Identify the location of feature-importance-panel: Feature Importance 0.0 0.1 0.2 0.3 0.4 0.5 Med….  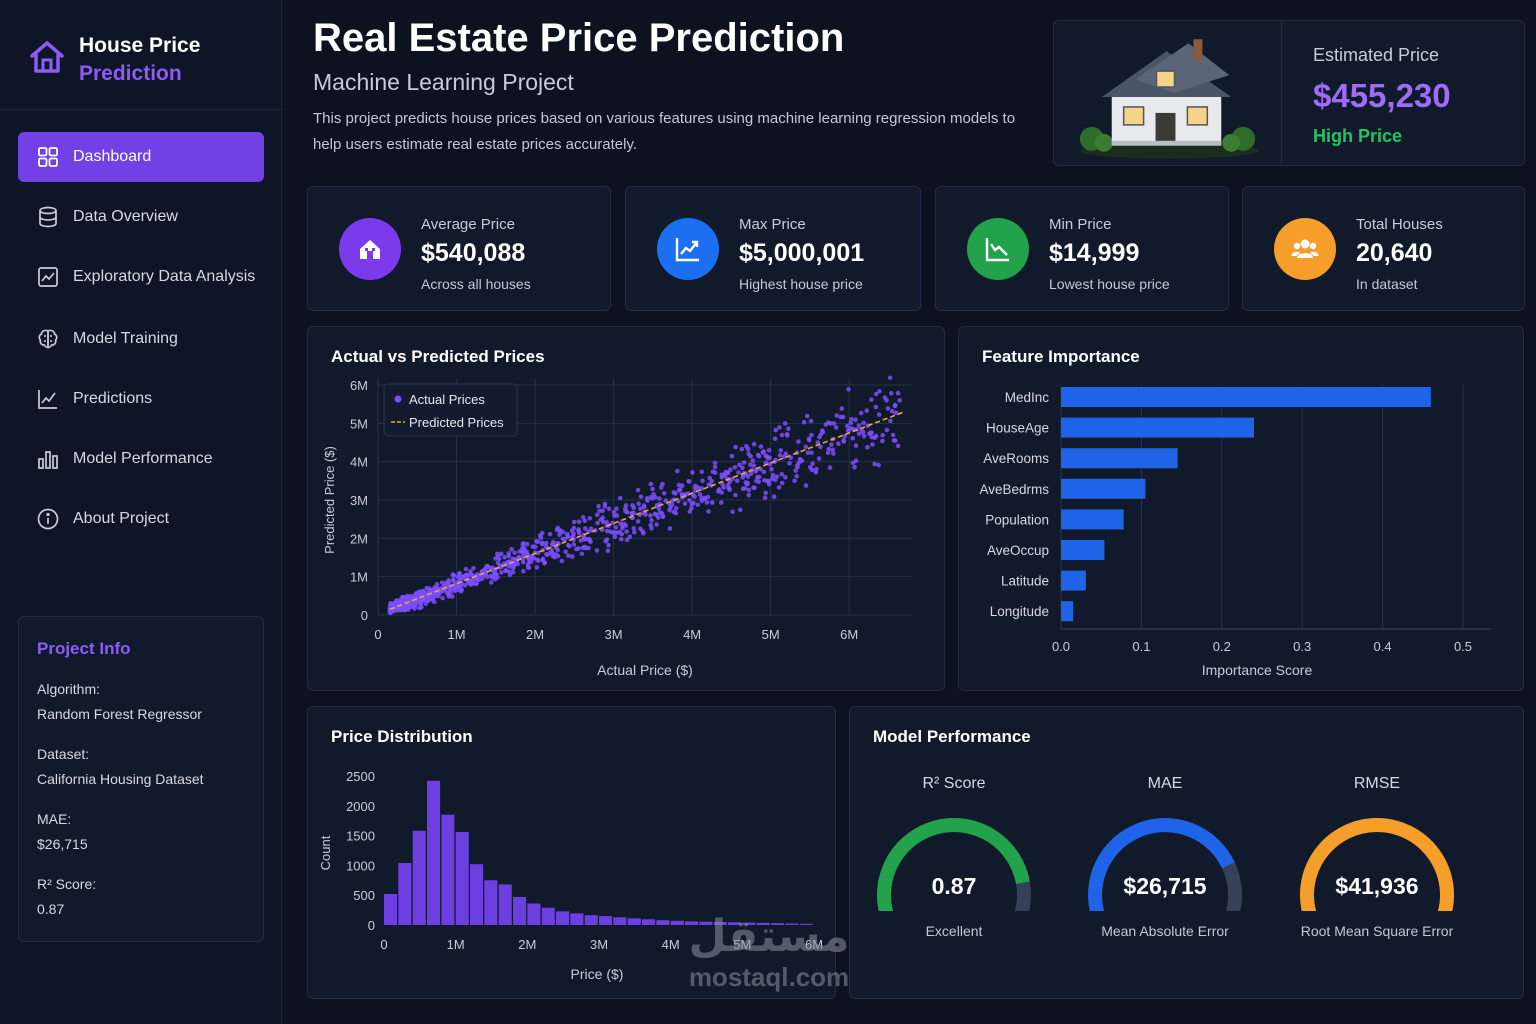
(1241, 508).